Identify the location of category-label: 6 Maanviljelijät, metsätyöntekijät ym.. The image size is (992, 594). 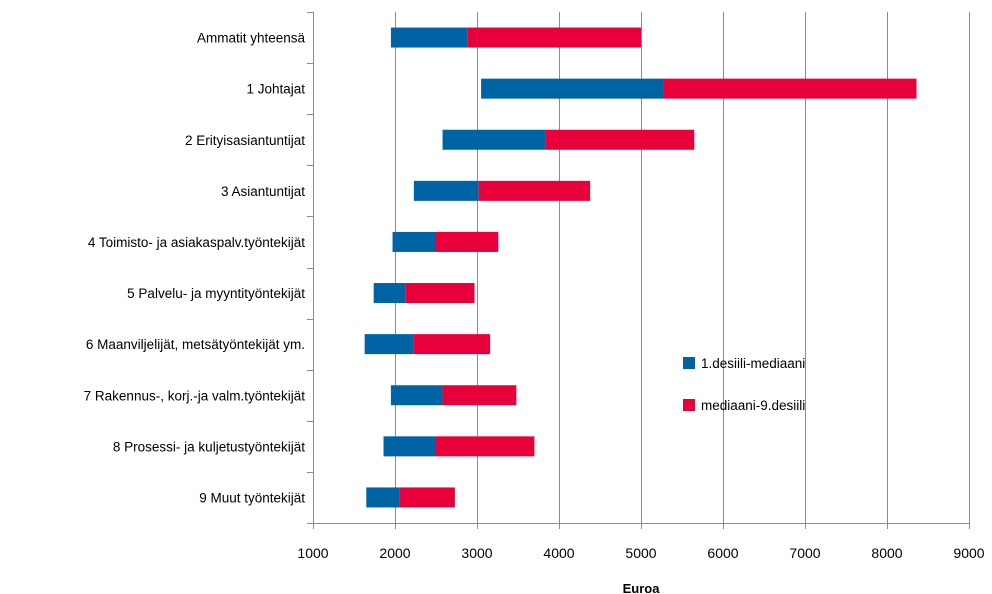
(195, 344).